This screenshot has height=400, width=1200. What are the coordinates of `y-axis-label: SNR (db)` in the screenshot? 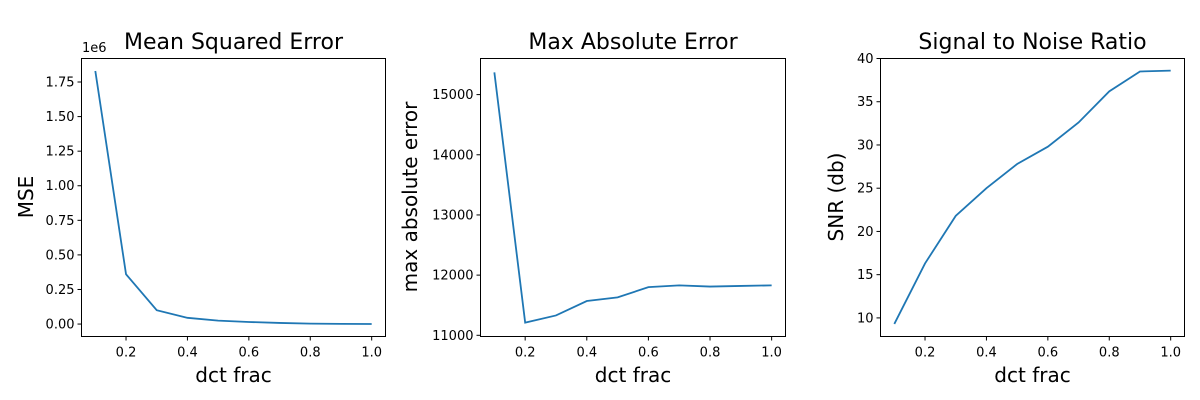 It's located at (836, 197).